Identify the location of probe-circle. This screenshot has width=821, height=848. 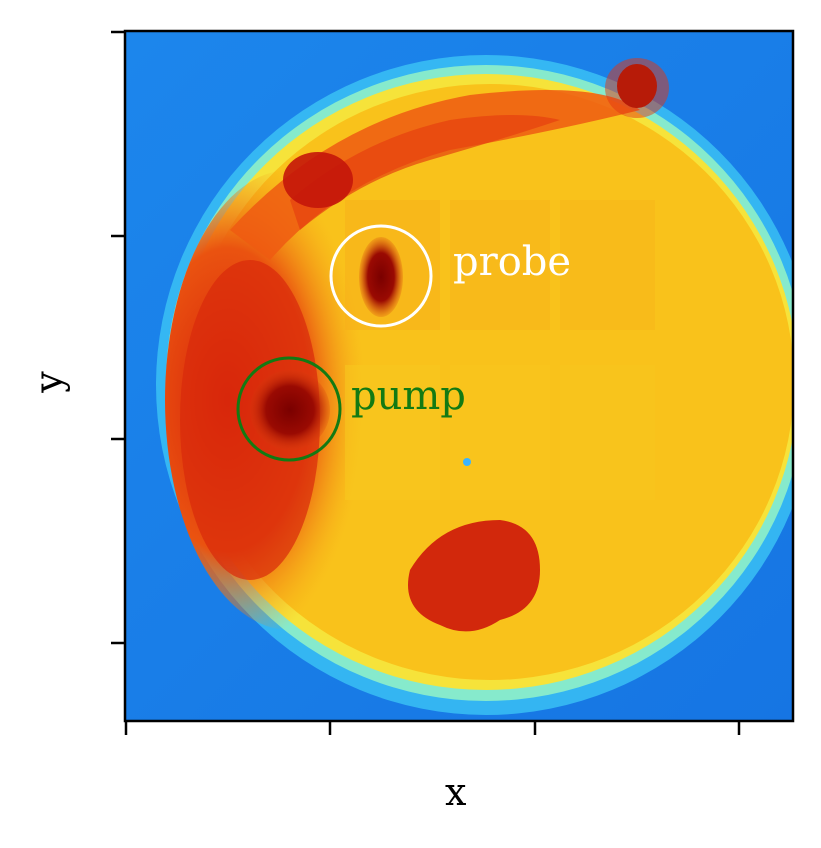
(381, 276).